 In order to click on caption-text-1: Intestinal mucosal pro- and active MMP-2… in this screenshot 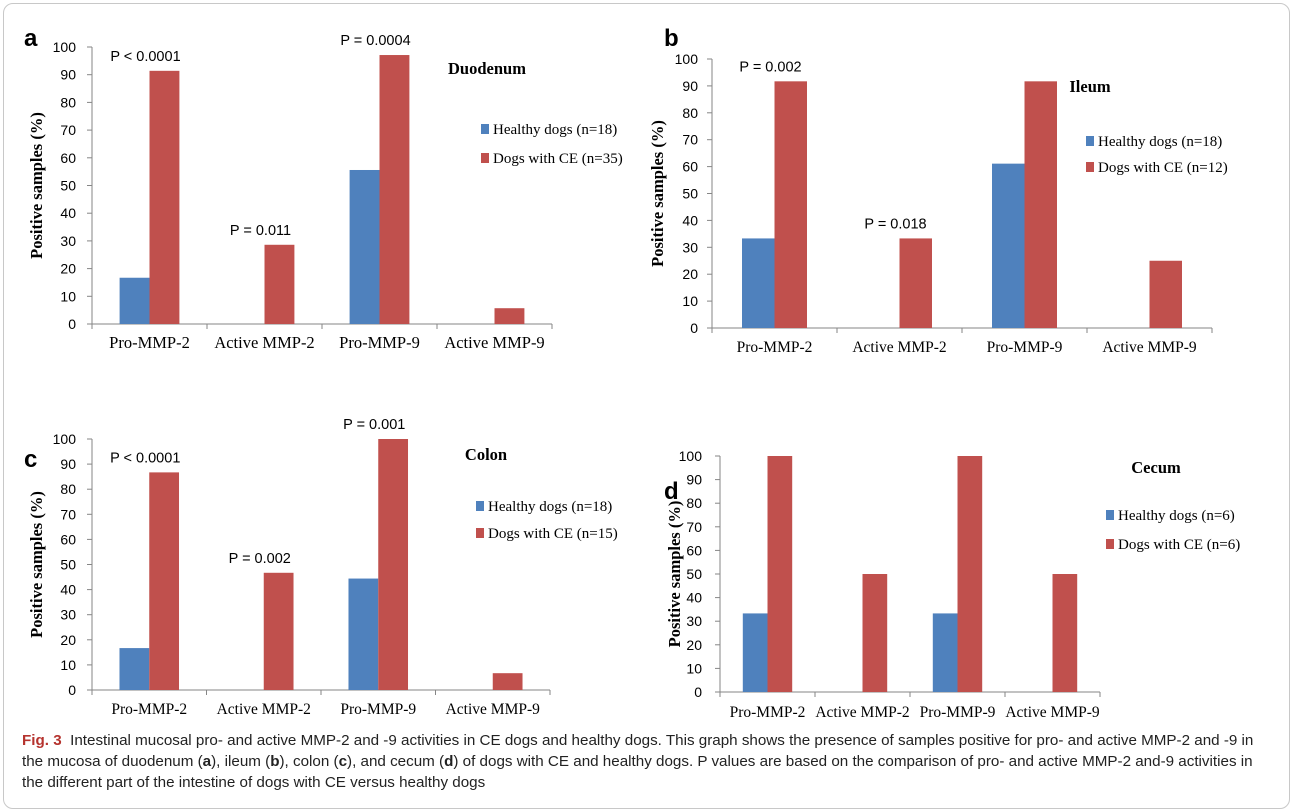, I will do `click(638, 751)`.